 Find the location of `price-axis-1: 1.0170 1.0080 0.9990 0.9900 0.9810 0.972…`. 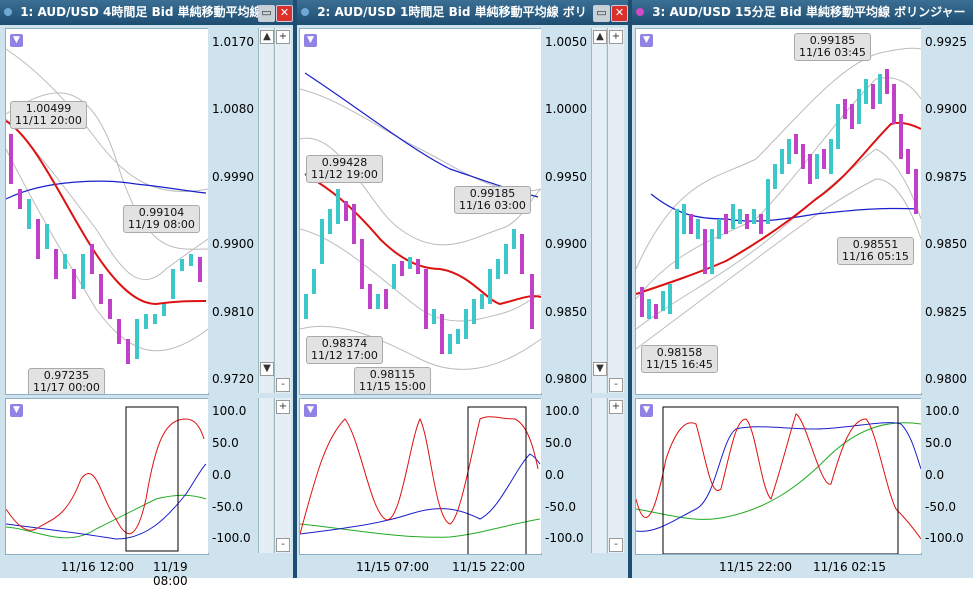

price-axis-1: 1.0170 1.0080 0.9990 0.9900 0.9810 0.972… is located at coordinates (232, 210).